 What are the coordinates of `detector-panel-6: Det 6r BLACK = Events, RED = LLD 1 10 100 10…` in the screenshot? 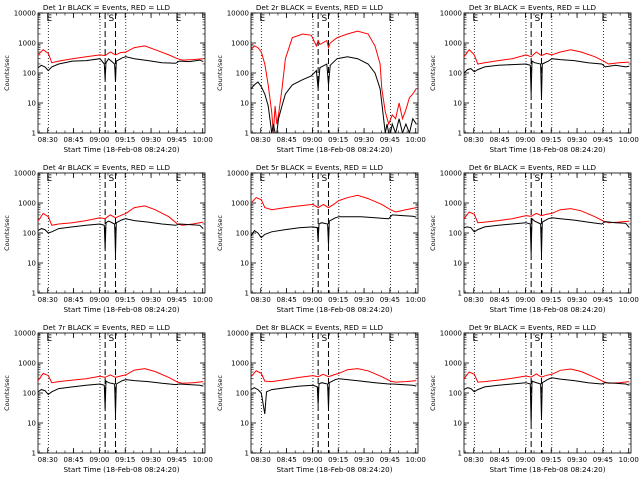 It's located at (532, 240).